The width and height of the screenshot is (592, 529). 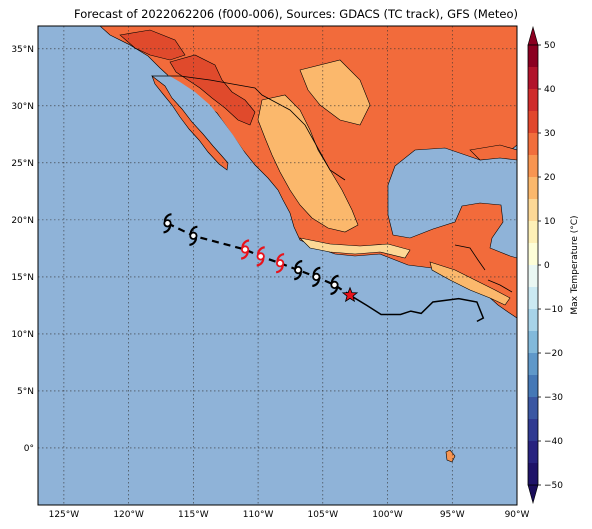 What do you see at coordinates (450, 456) in the screenshot?
I see `galapagos-islands` at bounding box center [450, 456].